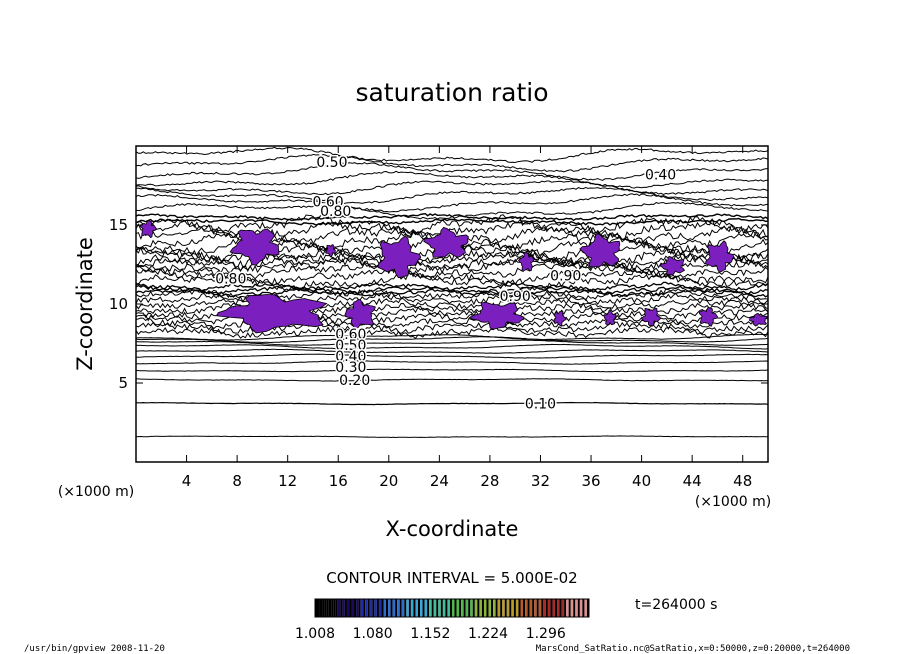 The height and width of the screenshot is (654, 904). I want to click on colorbar-tick-labels: 1.008 1.080 1.152 1.224 1.296, so click(430, 634).